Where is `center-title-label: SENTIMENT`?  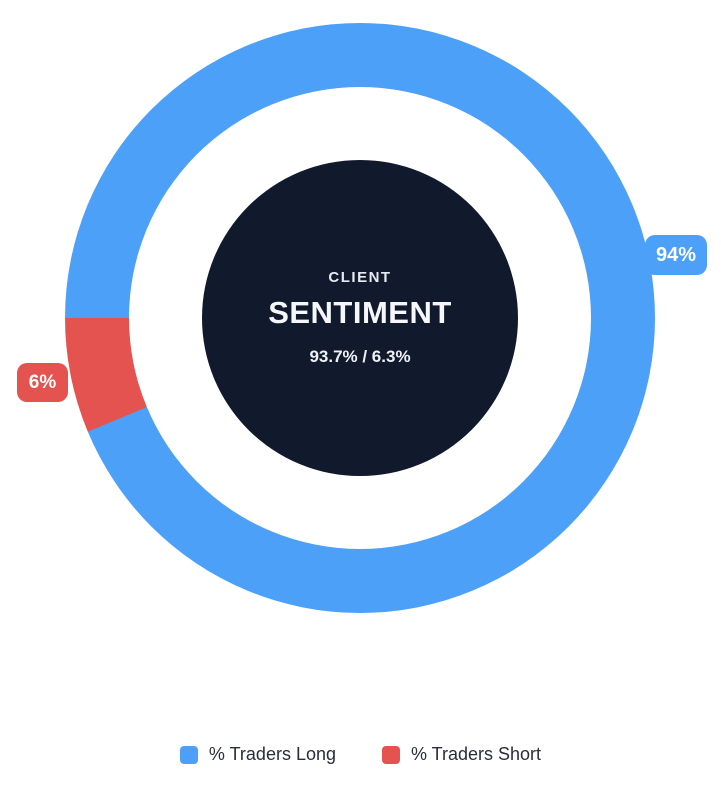
center-title-label: SENTIMENT is located at coordinates (360, 312).